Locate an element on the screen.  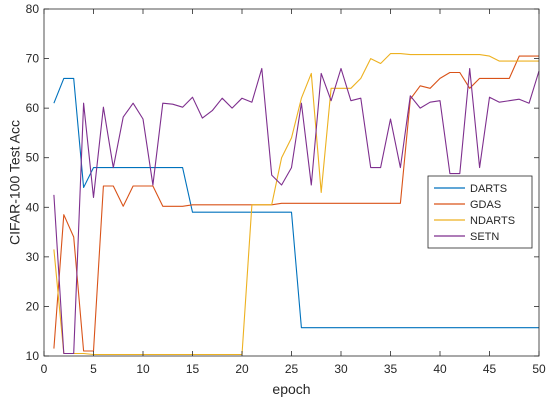
x-tick-label: 35 is located at coordinates (391, 369).